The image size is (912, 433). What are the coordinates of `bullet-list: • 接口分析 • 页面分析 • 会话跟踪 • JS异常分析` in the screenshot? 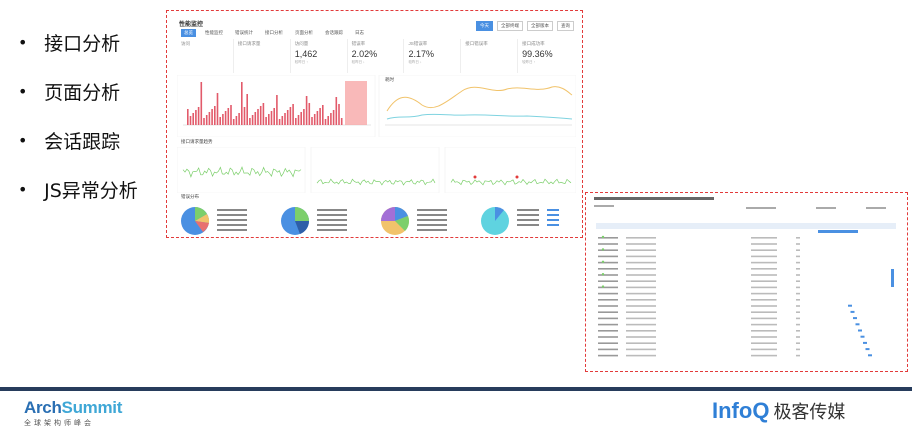 It's located at (93, 116).